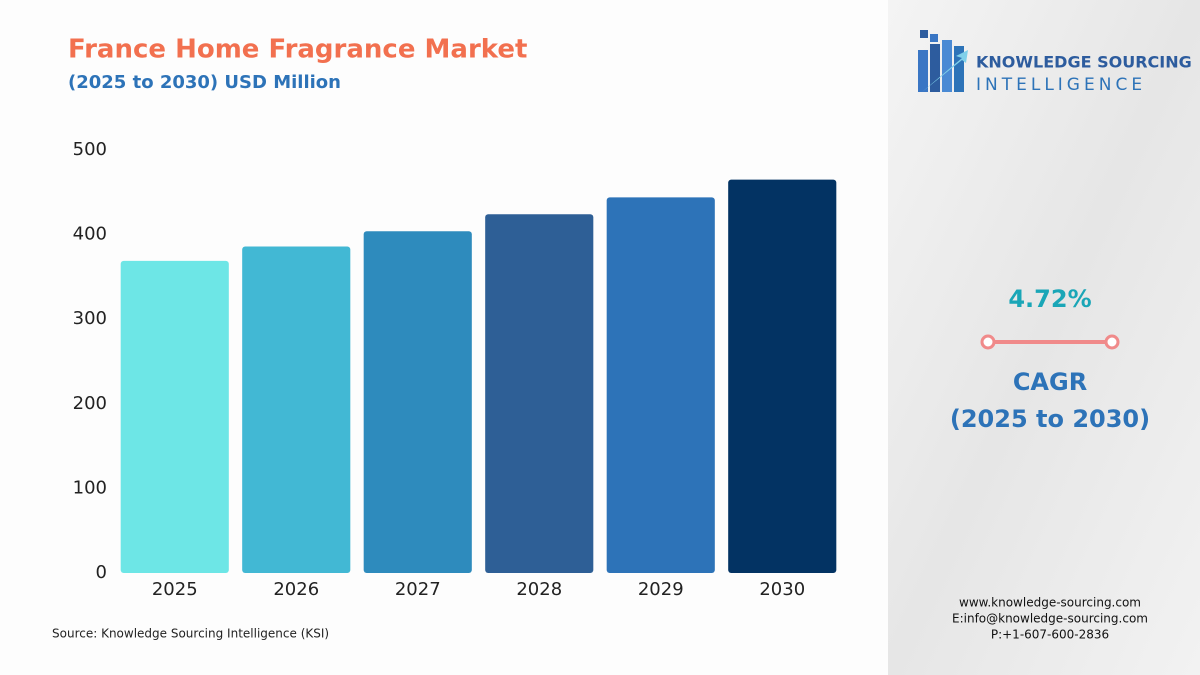 This screenshot has width=1200, height=675. I want to click on contact-line: E:info@knowledge-sourcing.com, so click(1050, 619).